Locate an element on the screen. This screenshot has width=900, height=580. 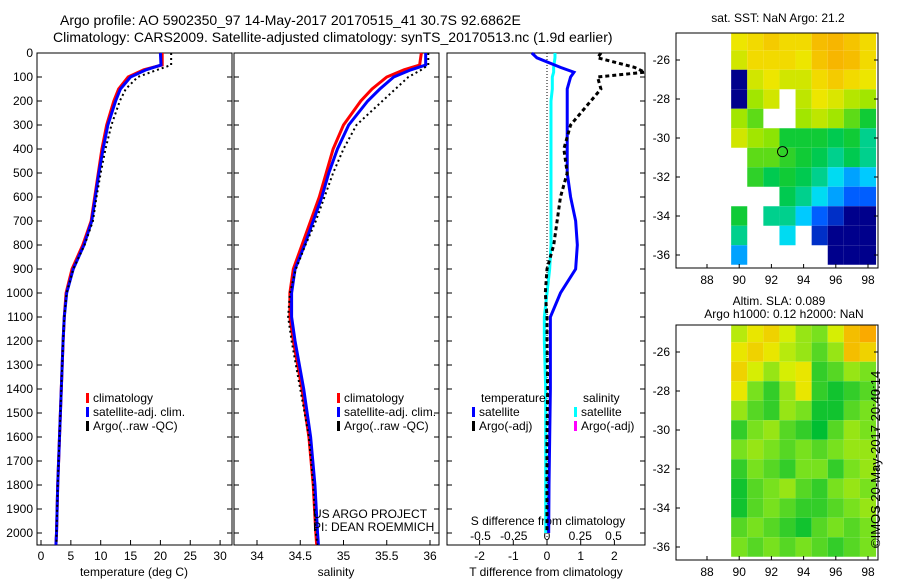
map-y-tick-label: -26 is located at coordinates (662, 60).